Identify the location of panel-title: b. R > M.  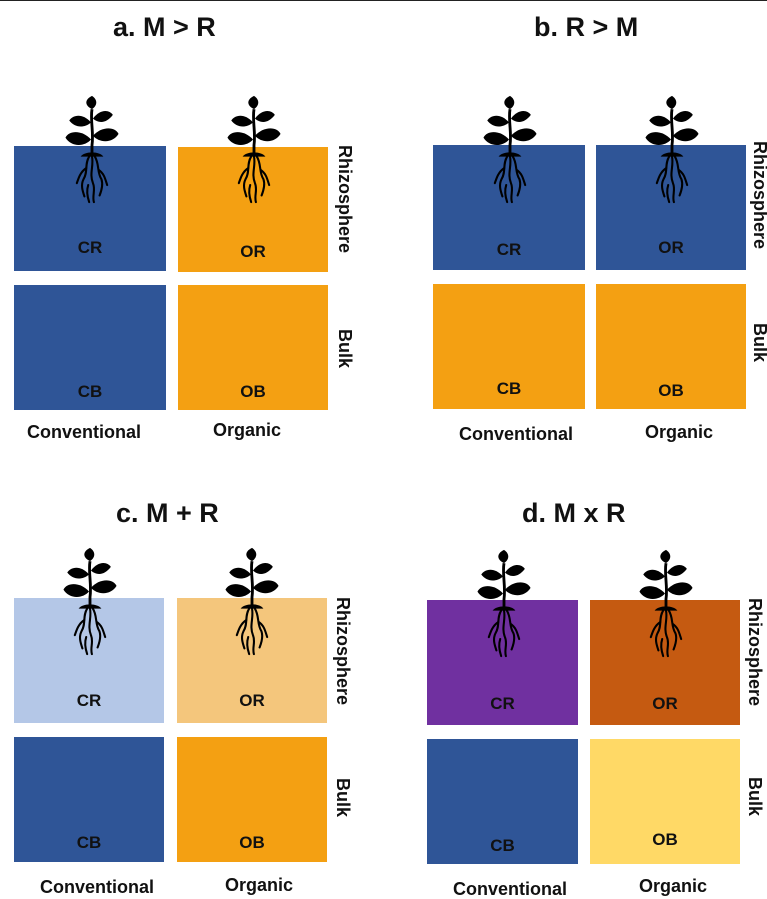
(586, 27).